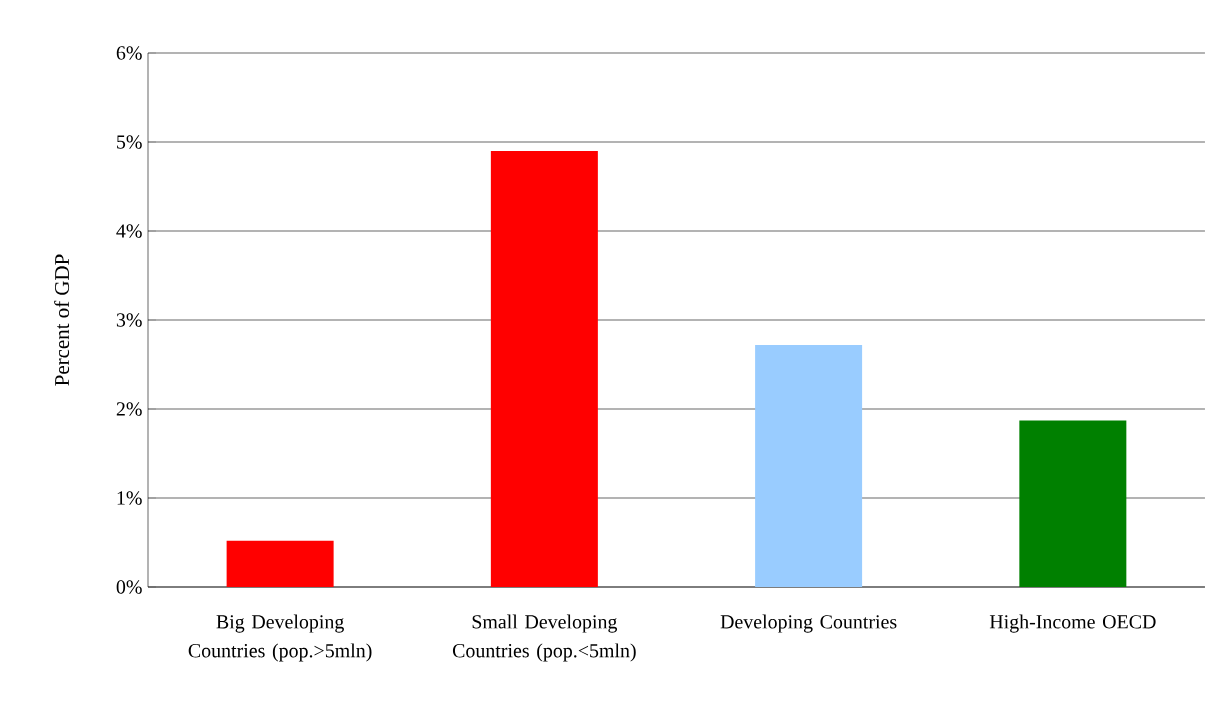  I want to click on y-tick-label: 2%, so click(129, 409).